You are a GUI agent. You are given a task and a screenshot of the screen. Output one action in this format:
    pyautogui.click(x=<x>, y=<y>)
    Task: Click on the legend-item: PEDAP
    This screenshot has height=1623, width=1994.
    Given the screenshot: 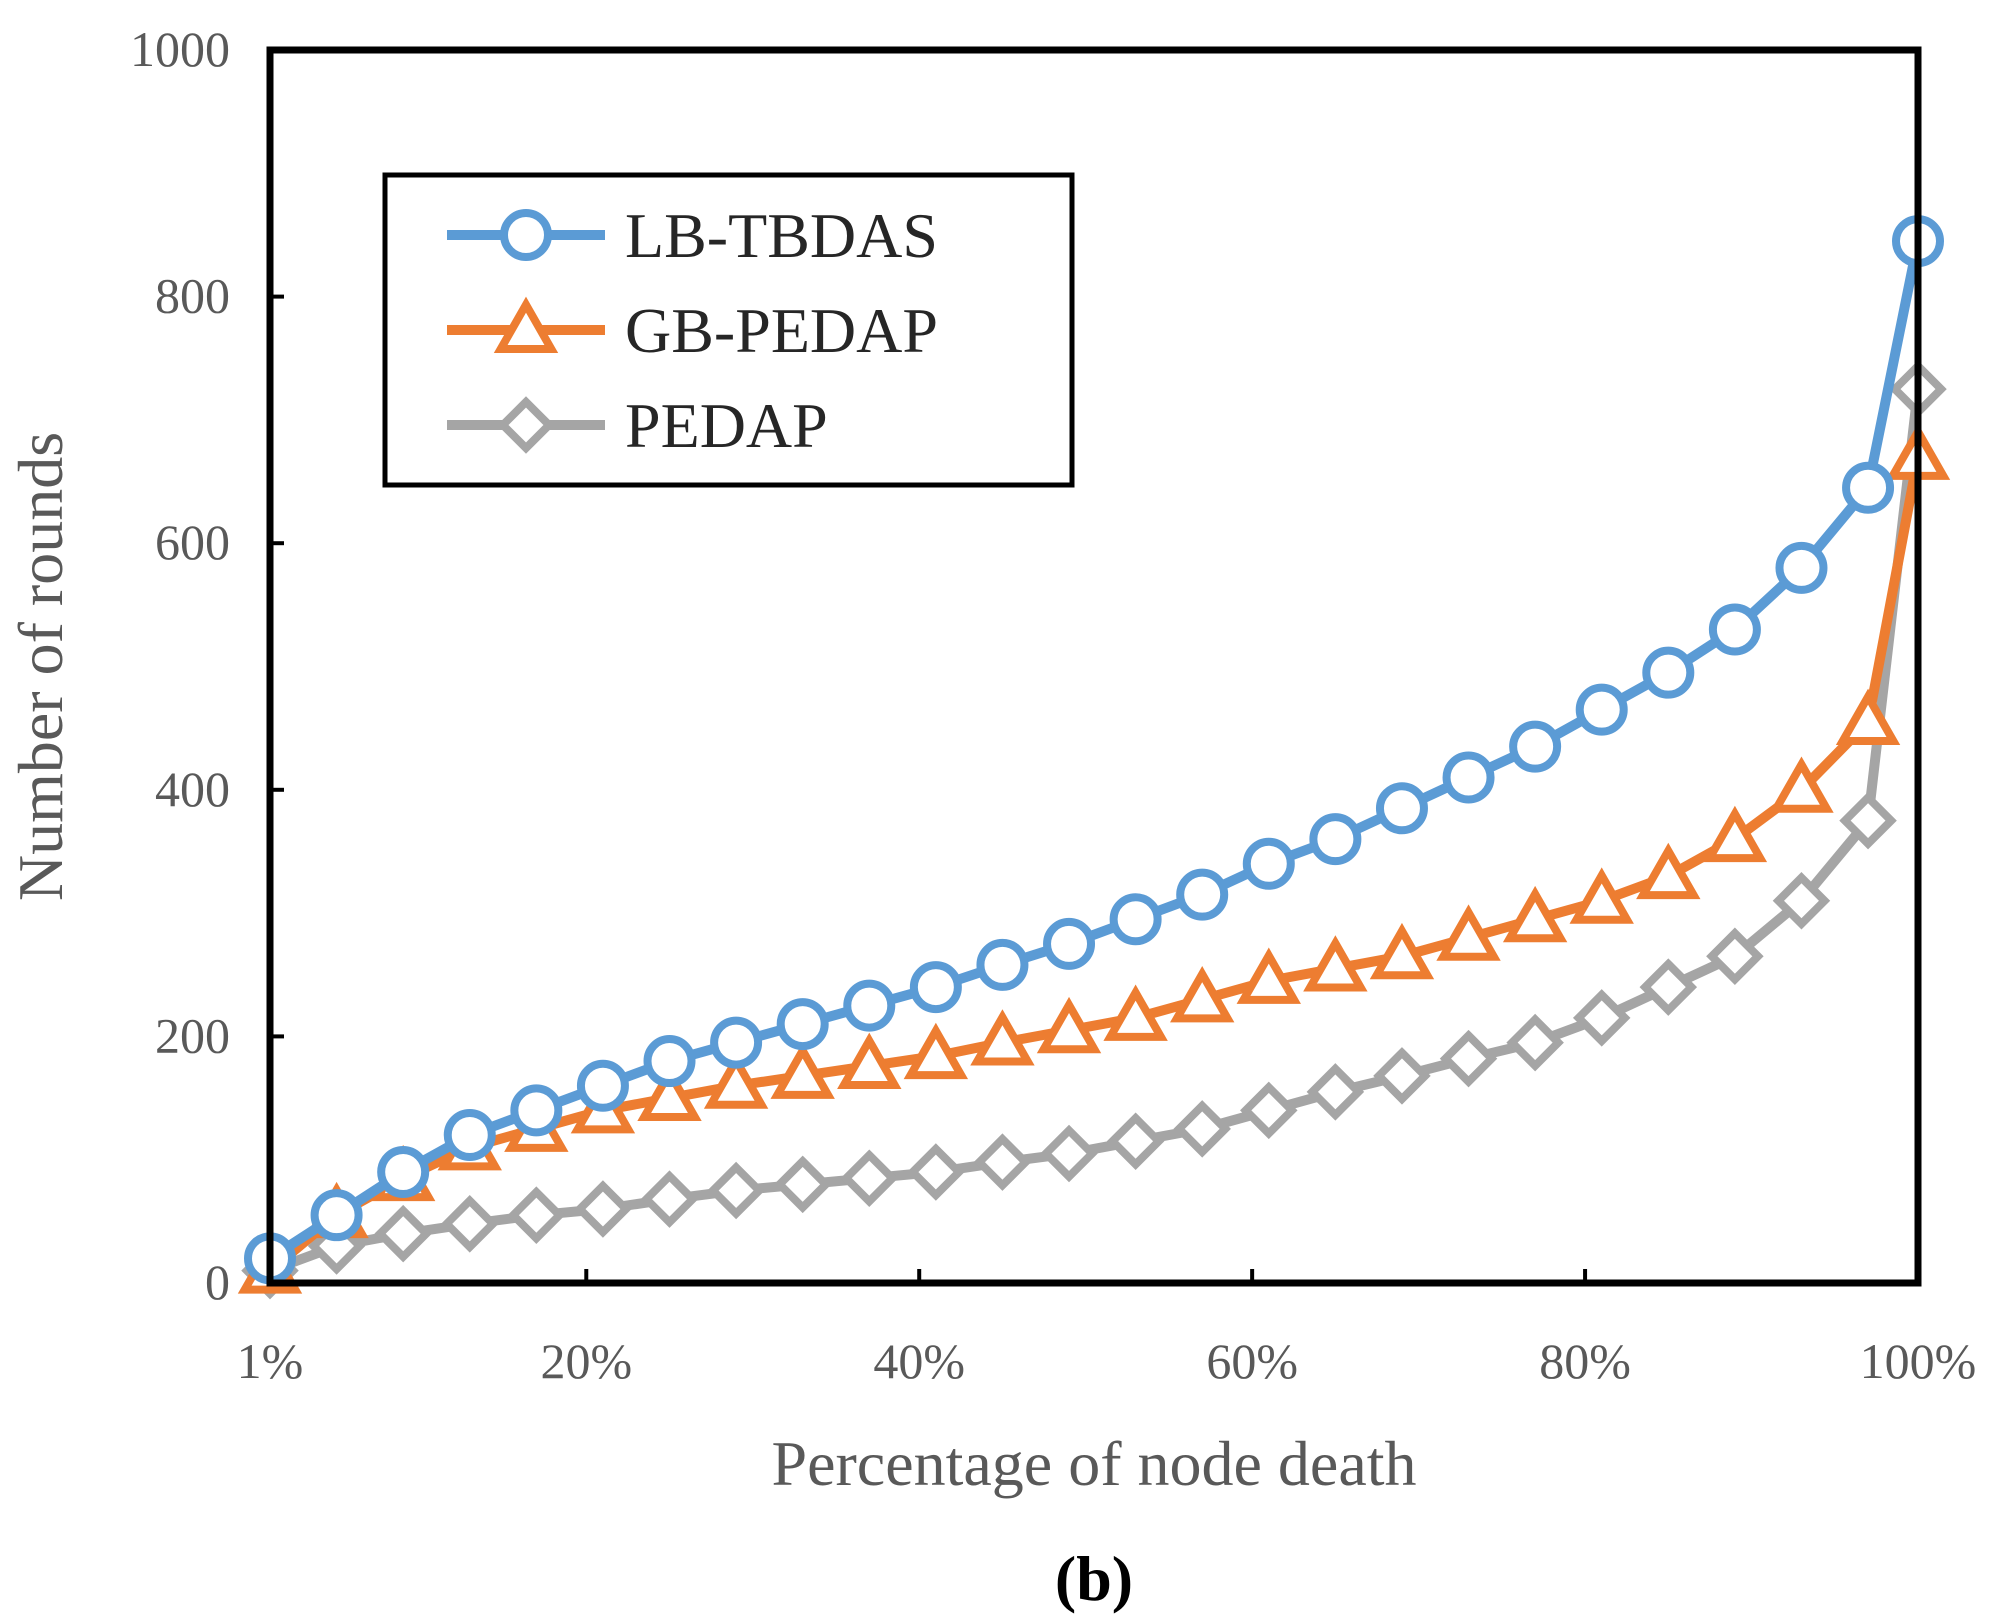 What is the action you would take?
    pyautogui.click(x=637, y=425)
    